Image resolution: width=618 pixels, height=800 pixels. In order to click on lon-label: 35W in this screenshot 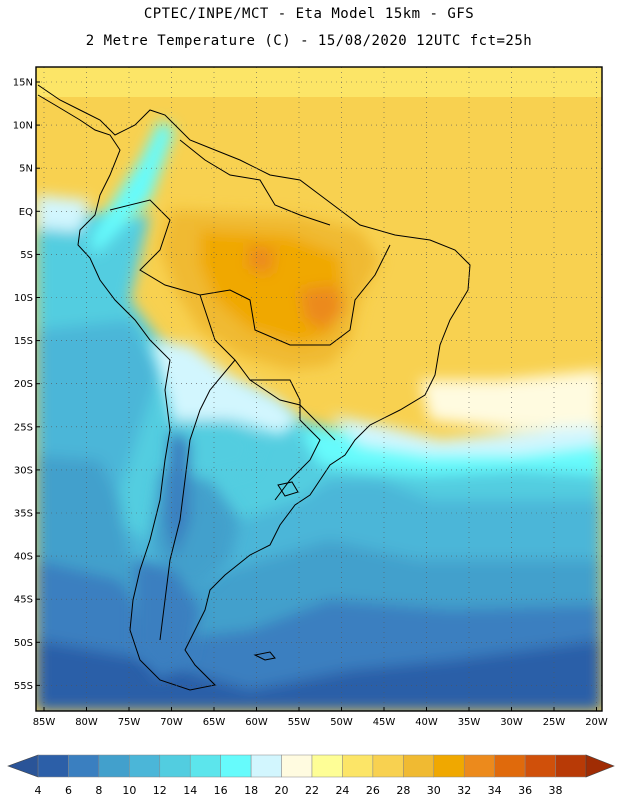, I will do `click(469, 722)`.